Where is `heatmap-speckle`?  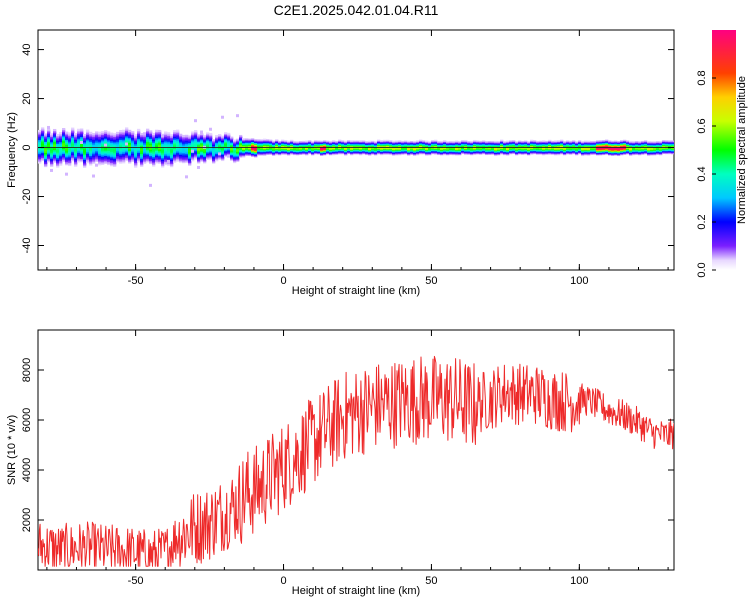
heatmap-speckle is located at coordinates (210, 129).